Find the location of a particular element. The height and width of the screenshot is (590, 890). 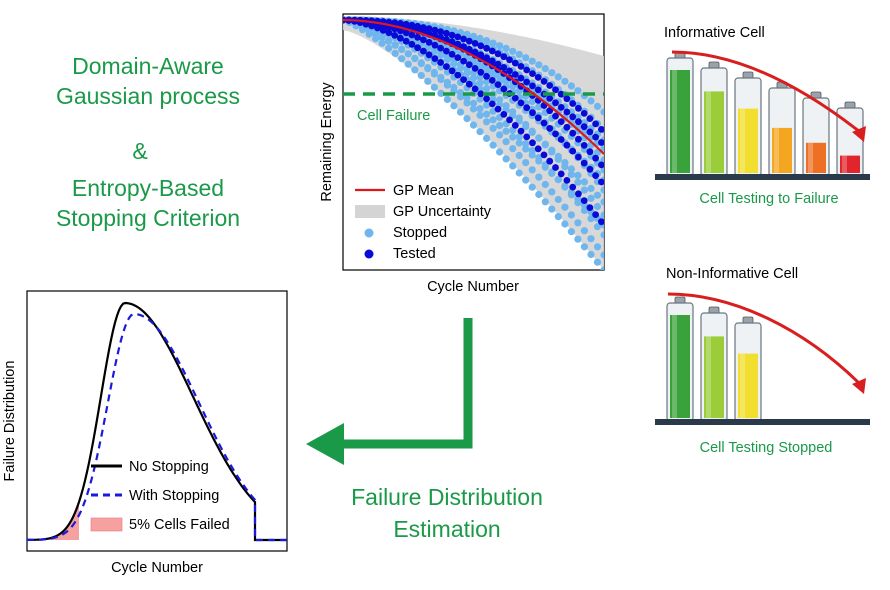

title-line-3: Entropy-Based is located at coordinates (148, 188).